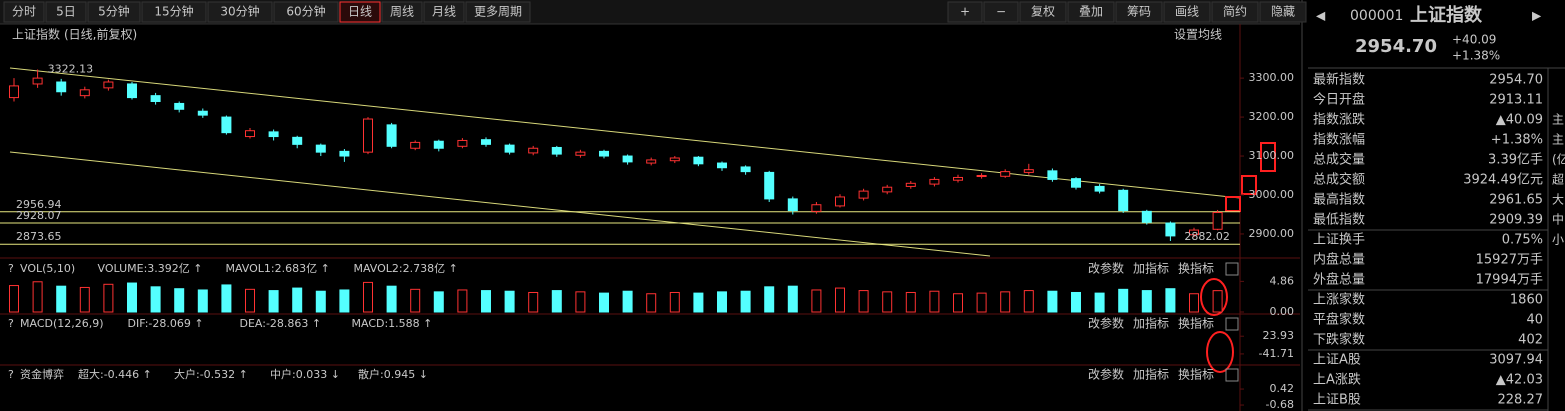 The height and width of the screenshot is (411, 1565). What do you see at coordinates (1474, 40) in the screenshot?
I see `stock-change: +40.09` at bounding box center [1474, 40].